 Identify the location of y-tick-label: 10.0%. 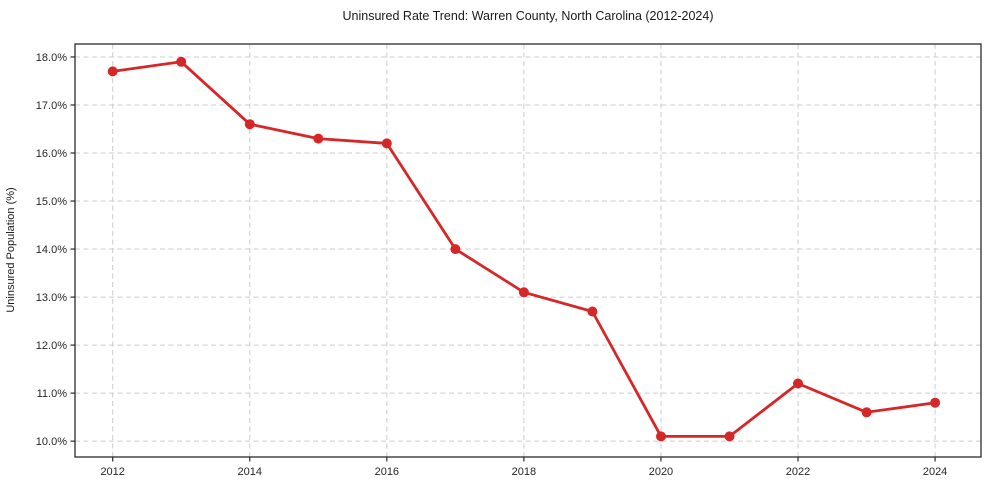
(51, 442).